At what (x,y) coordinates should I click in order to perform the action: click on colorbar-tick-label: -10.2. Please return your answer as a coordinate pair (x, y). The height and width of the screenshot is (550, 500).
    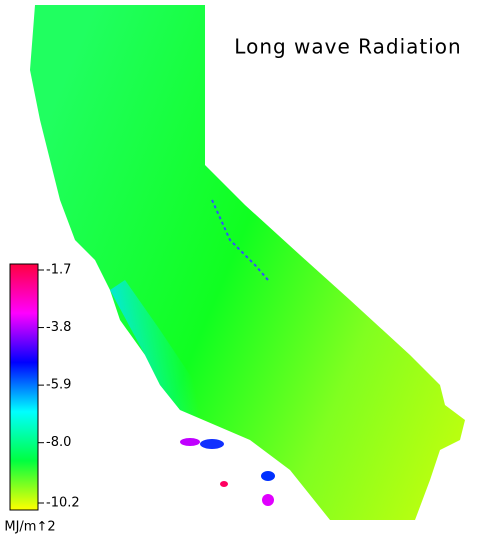
    Looking at the image, I should click on (63, 503).